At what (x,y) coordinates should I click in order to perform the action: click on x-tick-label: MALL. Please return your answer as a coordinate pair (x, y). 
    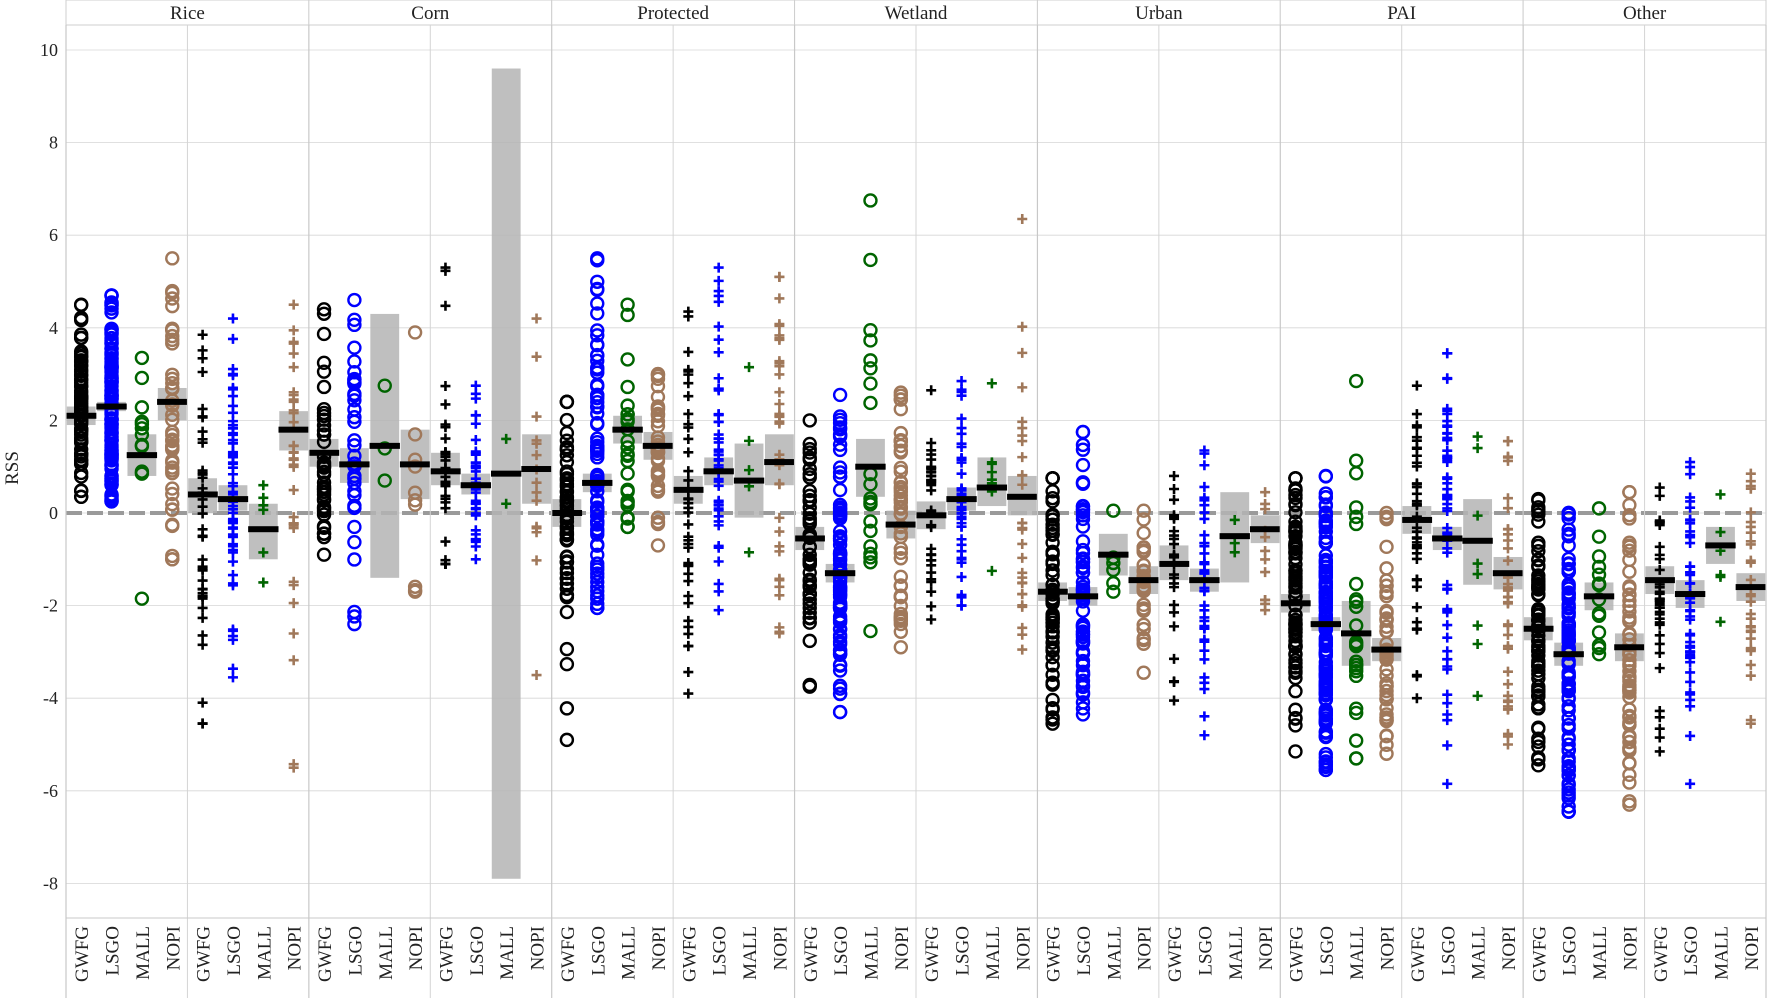
    Looking at the image, I should click on (871, 953).